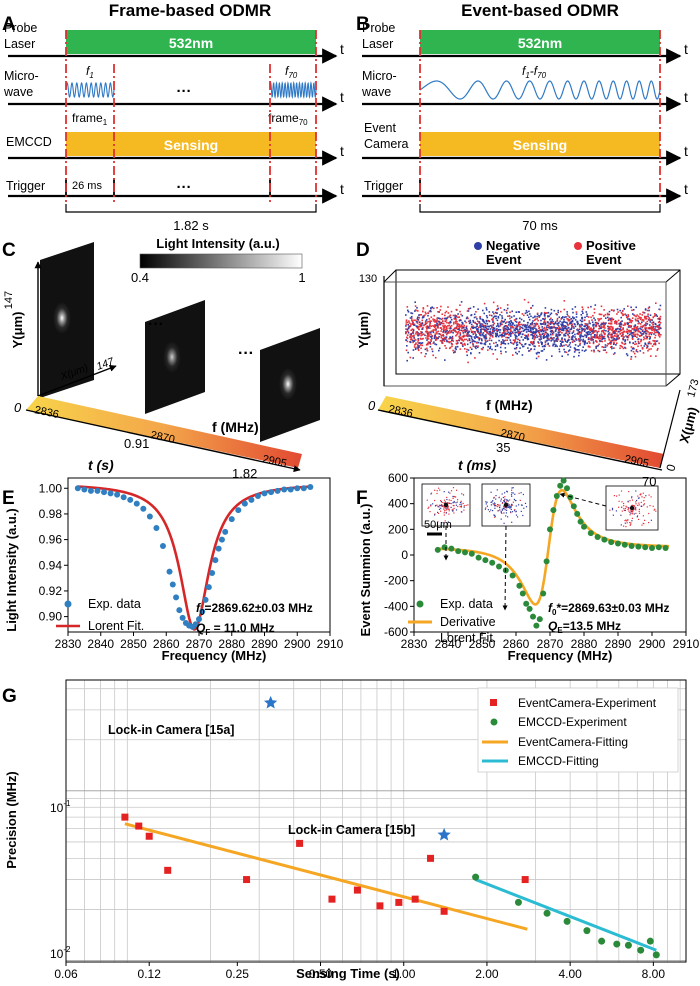 This screenshot has width=700, height=986. What do you see at coordinates (18, 92) in the screenshot?
I see `mw-label-a2: wave` at bounding box center [18, 92].